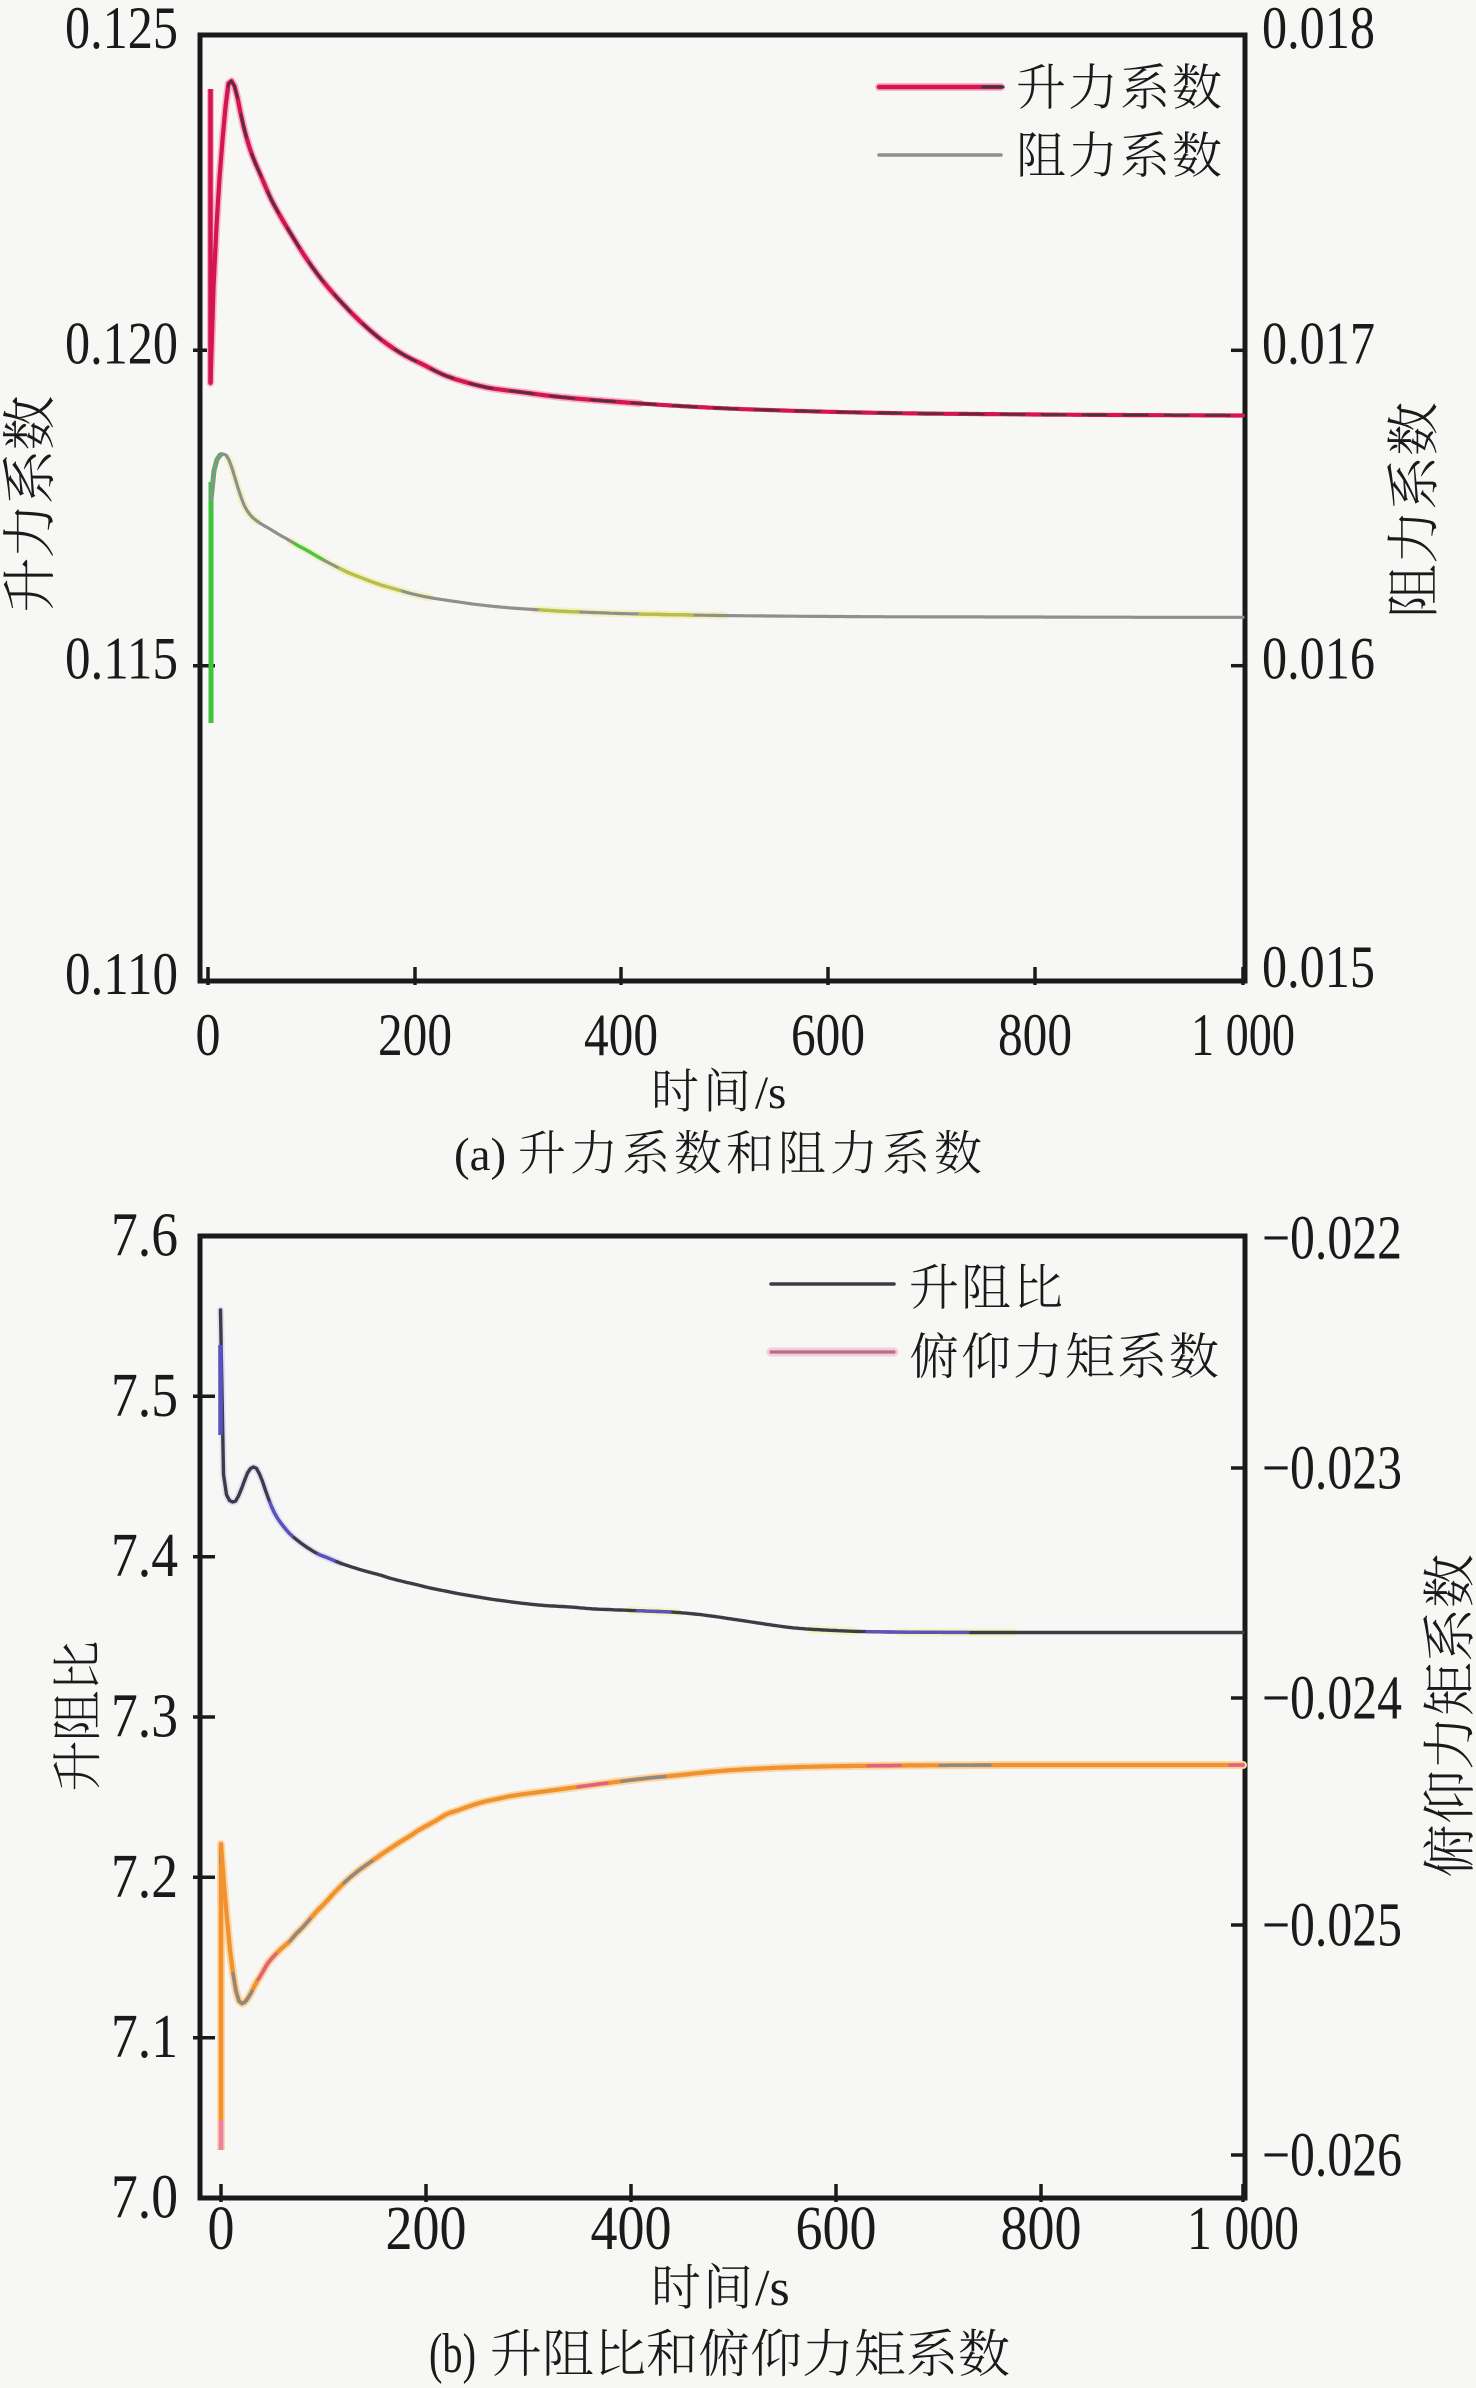 Image resolution: width=1476 pixels, height=2388 pixels. Describe the element at coordinates (144, 2037) in the screenshot. I see `svg-text: 7.1` at that location.